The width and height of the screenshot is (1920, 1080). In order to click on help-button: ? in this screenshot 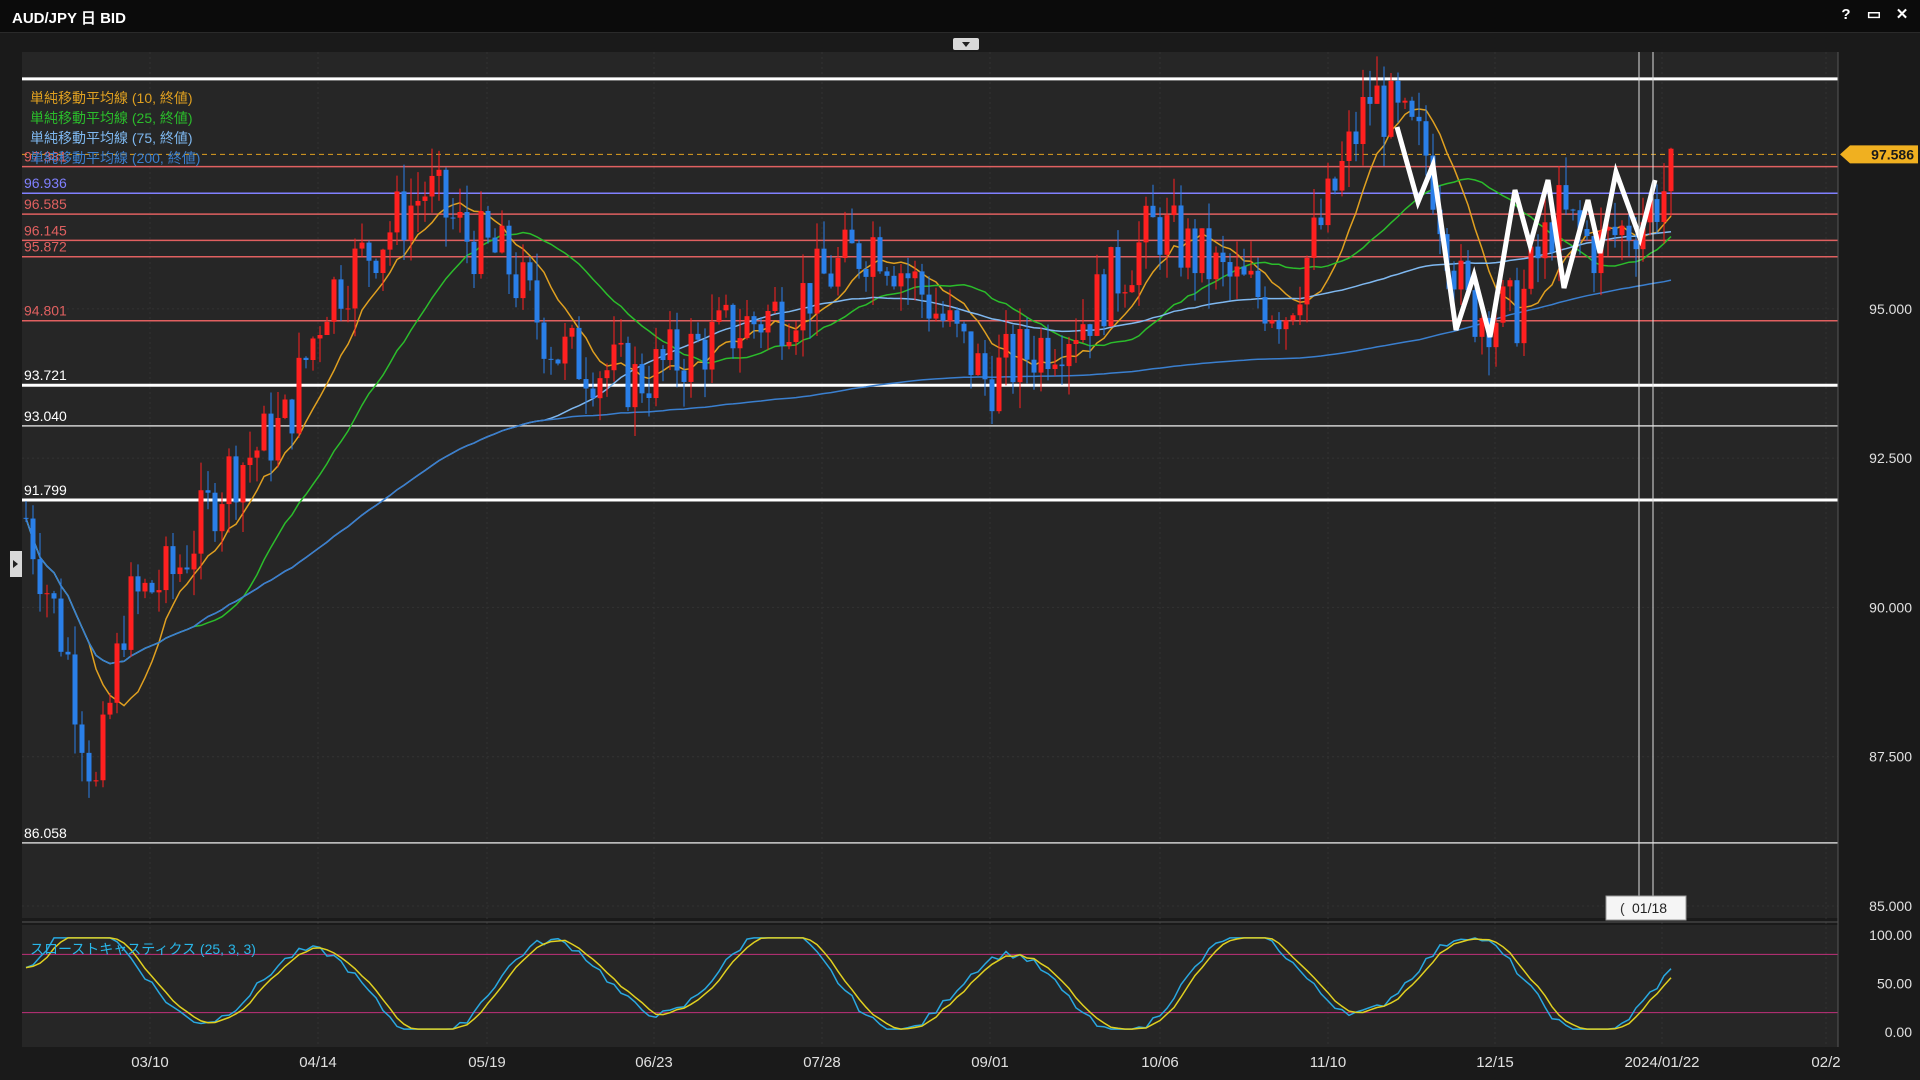, I will do `click(1846, 14)`.